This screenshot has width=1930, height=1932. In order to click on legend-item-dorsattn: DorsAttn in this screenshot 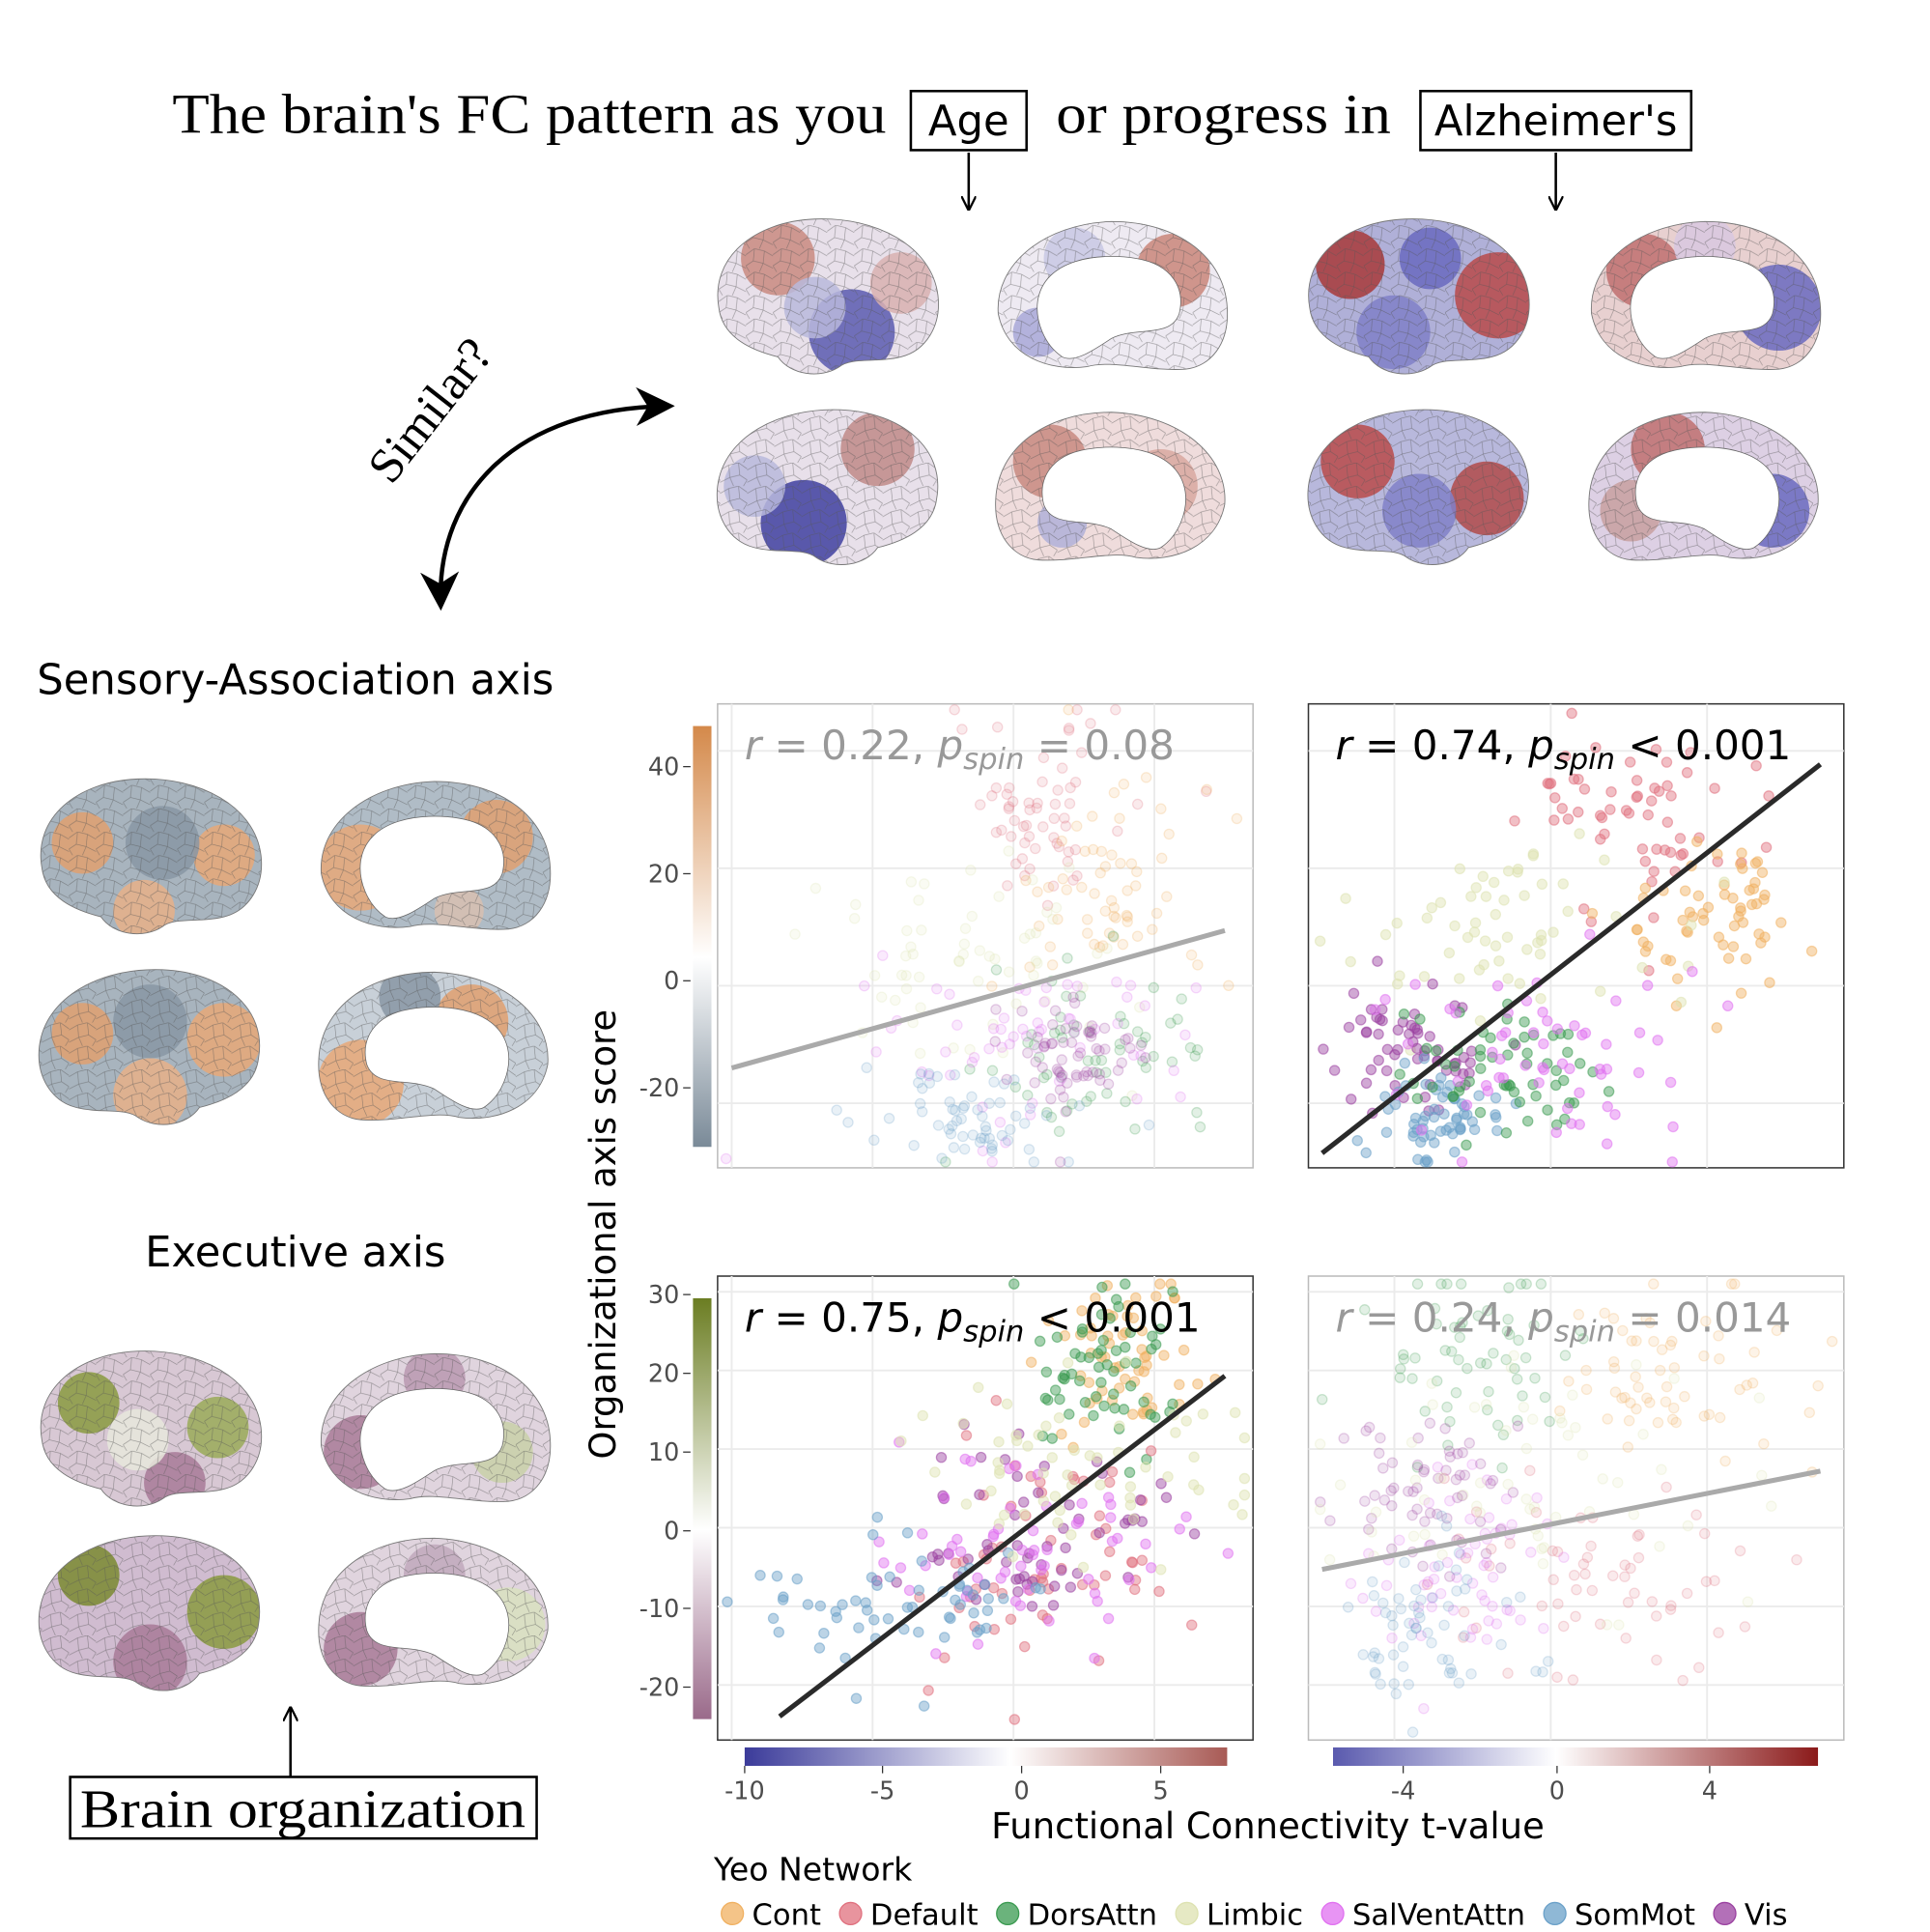, I will do `click(1077, 1915)`.